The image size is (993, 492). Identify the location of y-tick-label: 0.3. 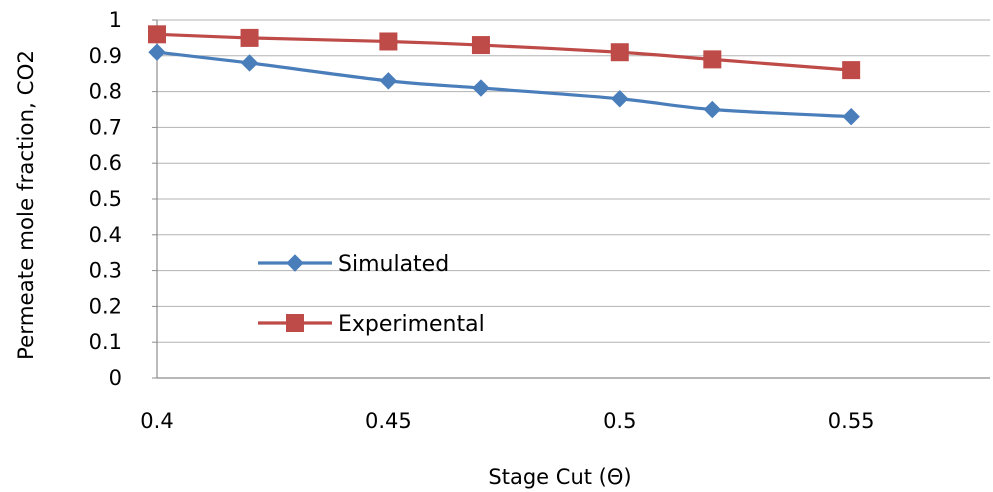
(105, 271).